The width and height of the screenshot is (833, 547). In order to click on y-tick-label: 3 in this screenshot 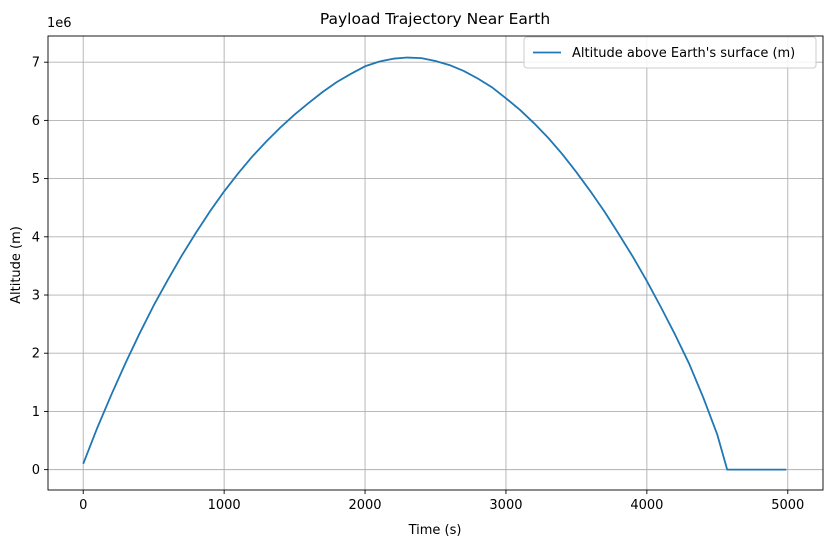, I will do `click(36, 296)`.